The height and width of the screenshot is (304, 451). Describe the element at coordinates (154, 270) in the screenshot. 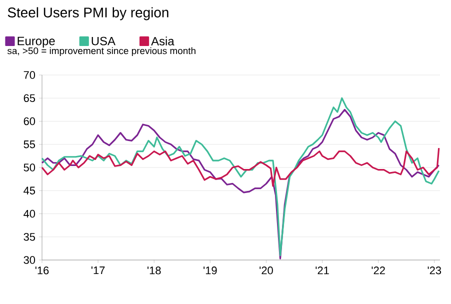

I see `x-tick-label: '18` at that location.